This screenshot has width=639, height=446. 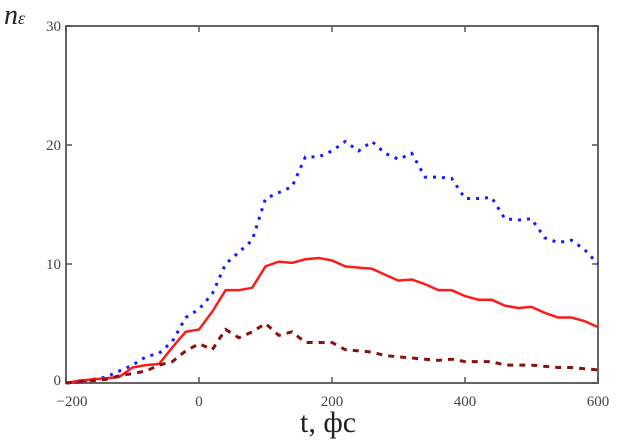 I want to click on y-axis-label-sub: ε, so click(x=22, y=18).